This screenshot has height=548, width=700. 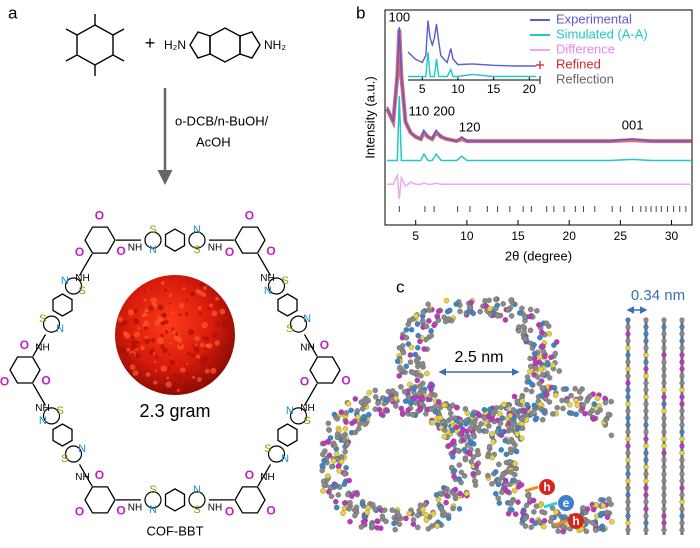 I want to click on layer-spacing: 0.34 nm, so click(x=658, y=295).